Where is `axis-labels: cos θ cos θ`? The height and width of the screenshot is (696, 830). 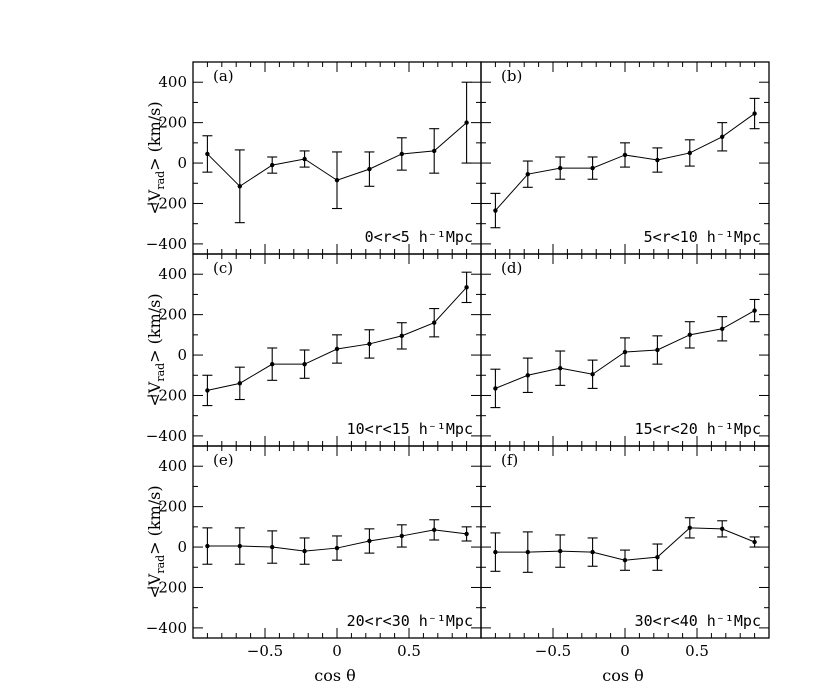 axis-labels: cos θ cos θ is located at coordinates (479, 675).